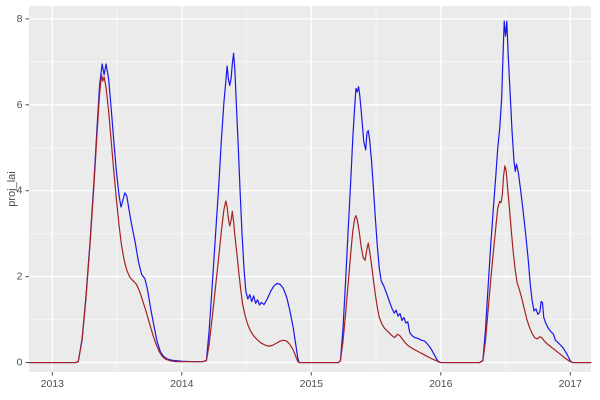  Describe the element at coordinates (571, 384) in the screenshot. I see `x-tick-label: 2017` at that location.